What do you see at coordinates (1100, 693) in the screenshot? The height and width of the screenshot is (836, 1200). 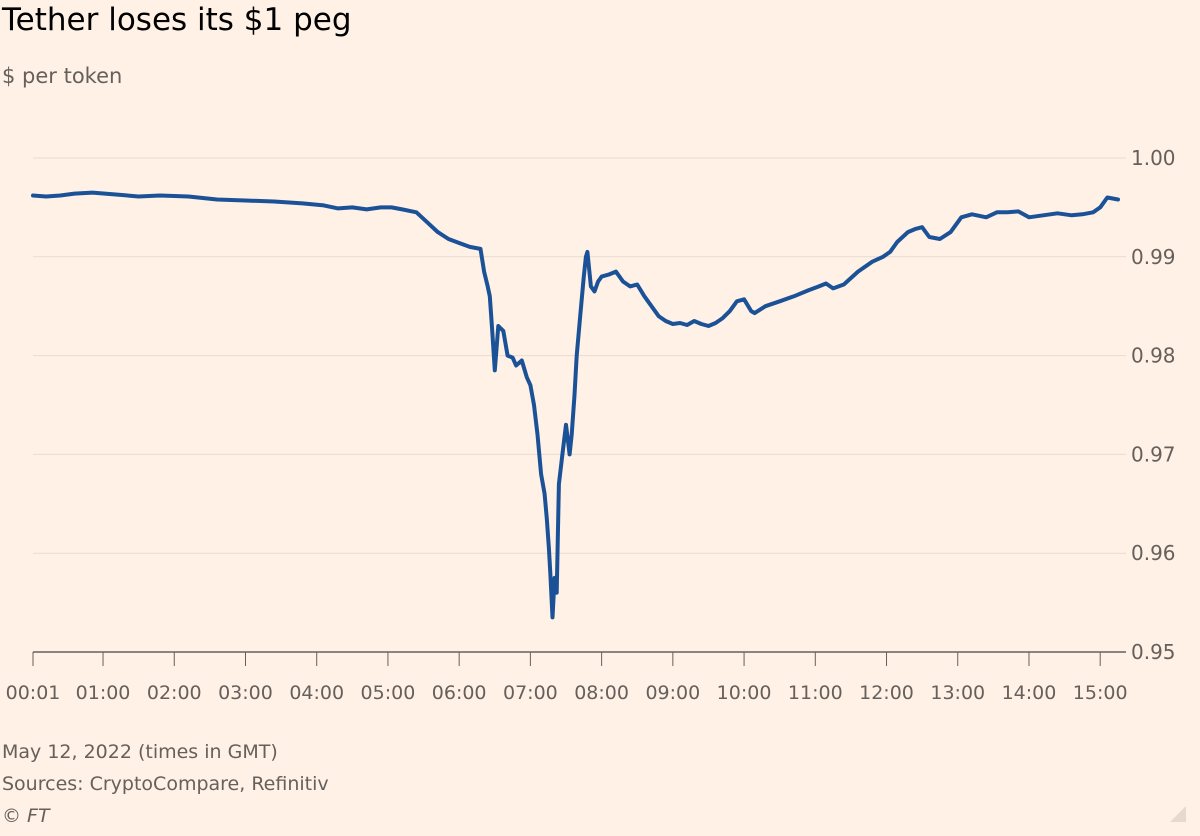 I see `x-tick-label: 15:00` at bounding box center [1100, 693].